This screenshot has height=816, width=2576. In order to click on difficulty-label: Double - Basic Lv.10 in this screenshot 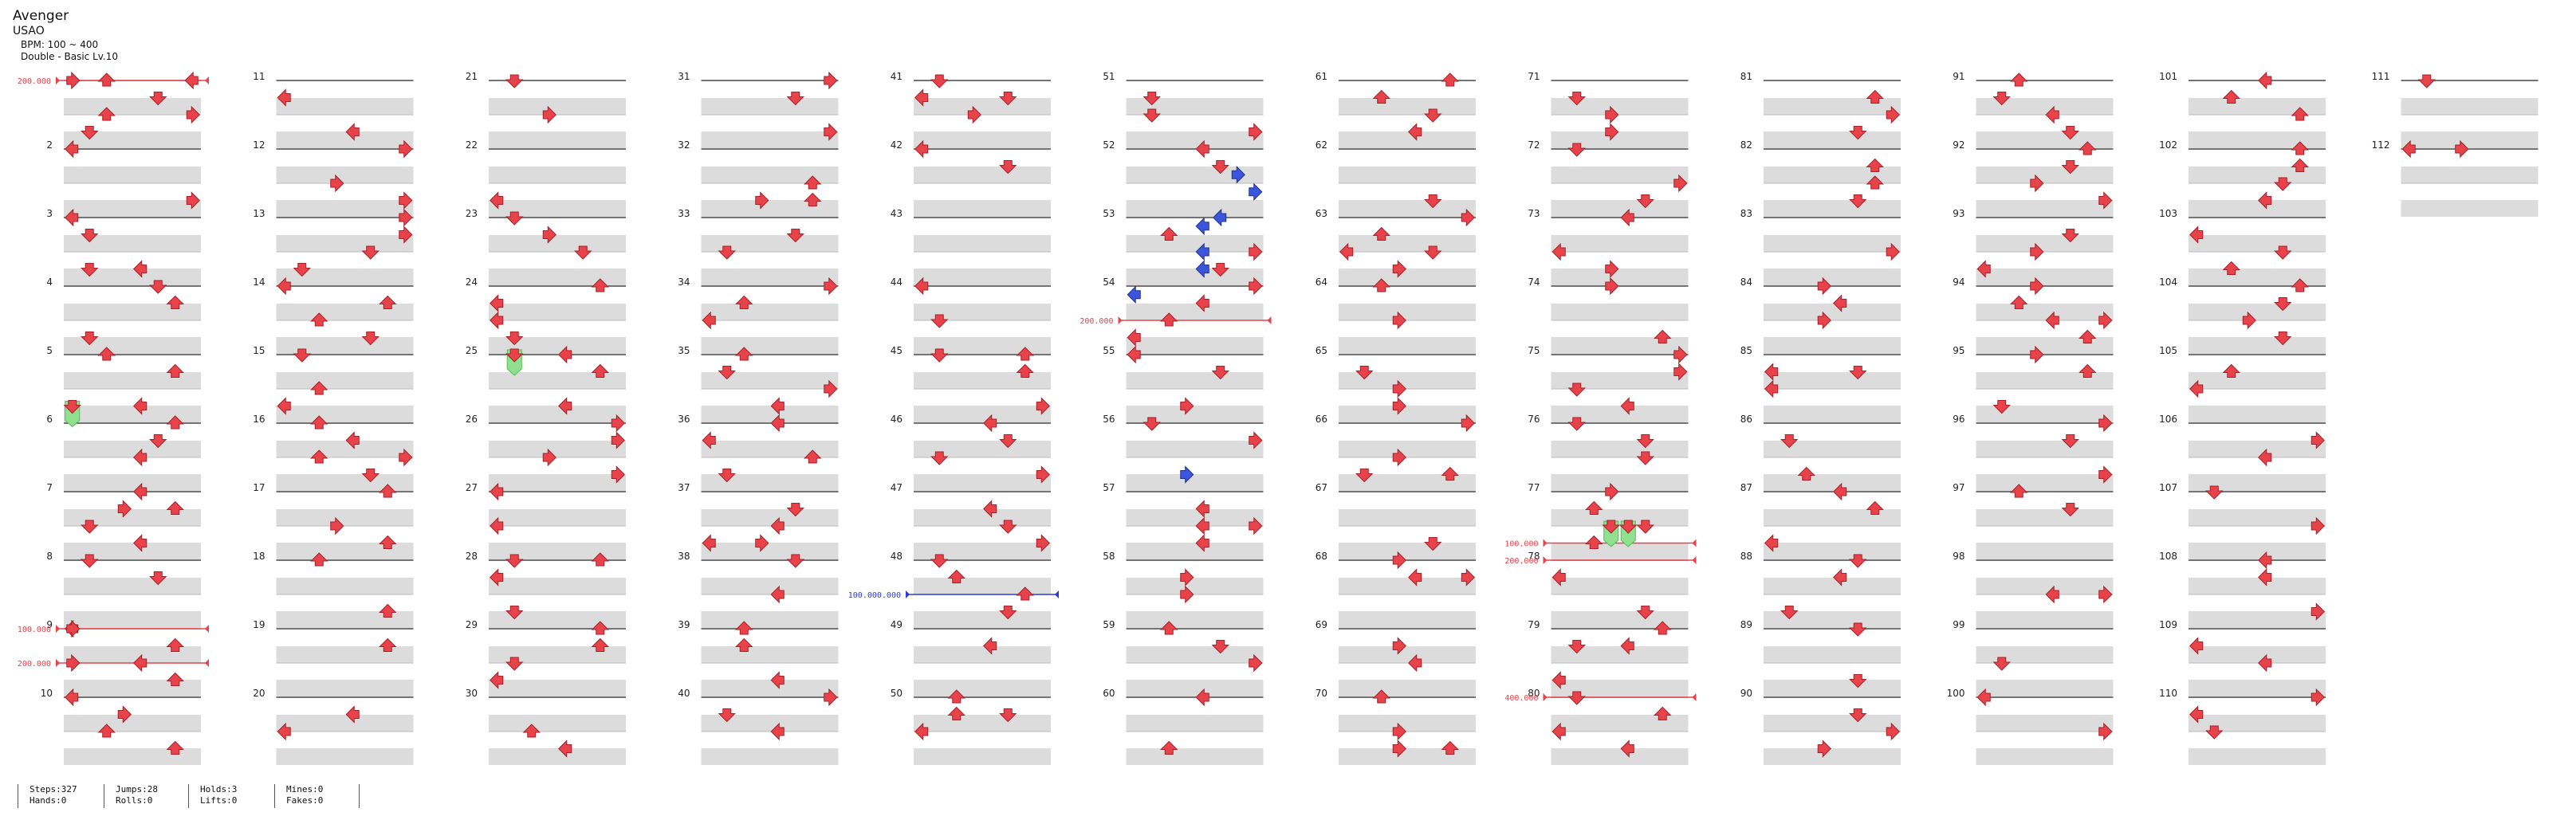, I will do `click(70, 56)`.